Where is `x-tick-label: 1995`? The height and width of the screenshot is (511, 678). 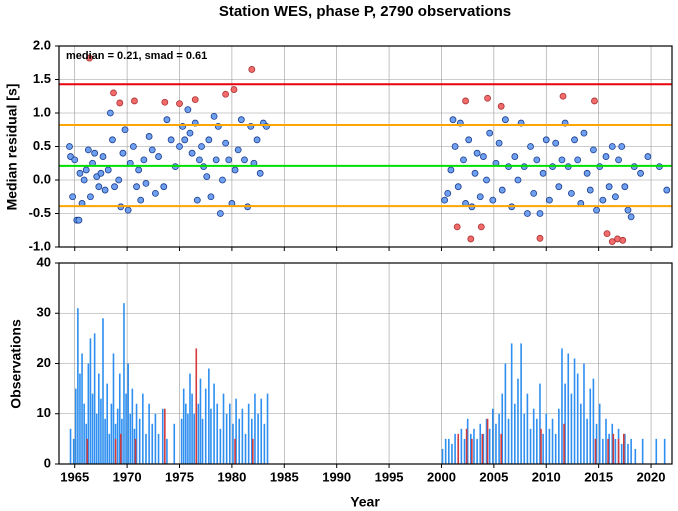
x-tick-label: 1995 is located at coordinates (389, 476).